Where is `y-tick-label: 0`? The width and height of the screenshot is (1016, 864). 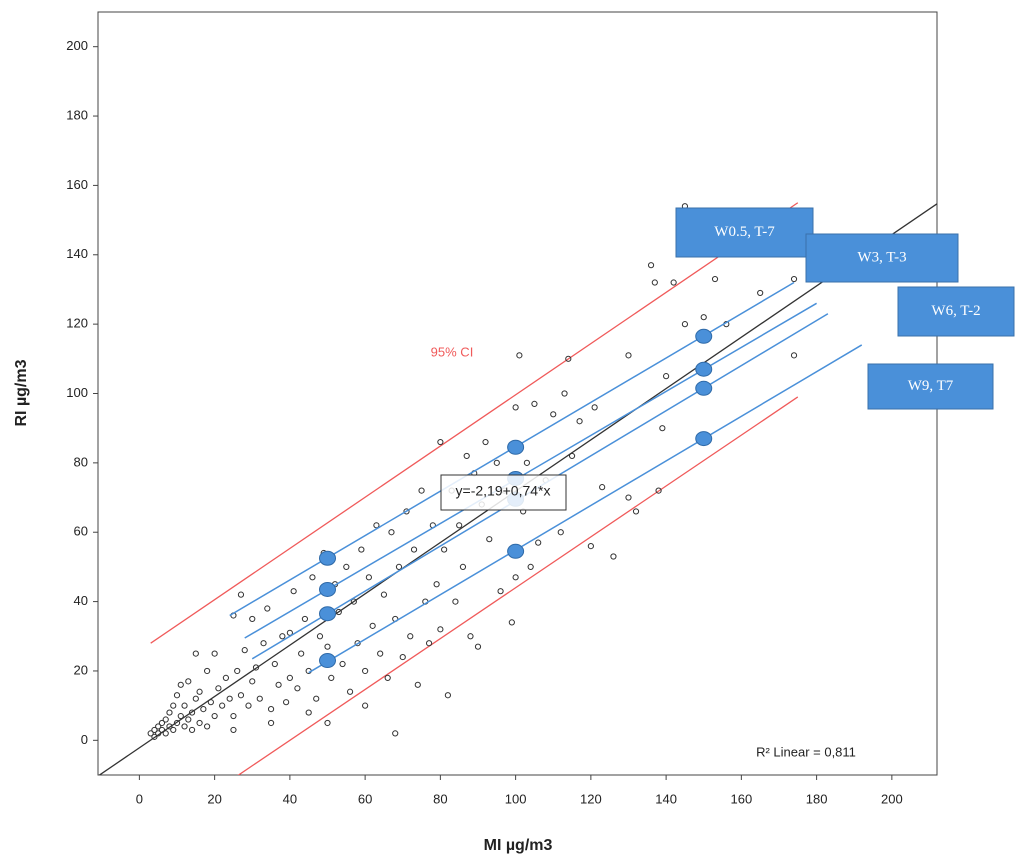
y-tick-label: 0 is located at coordinates (84, 739).